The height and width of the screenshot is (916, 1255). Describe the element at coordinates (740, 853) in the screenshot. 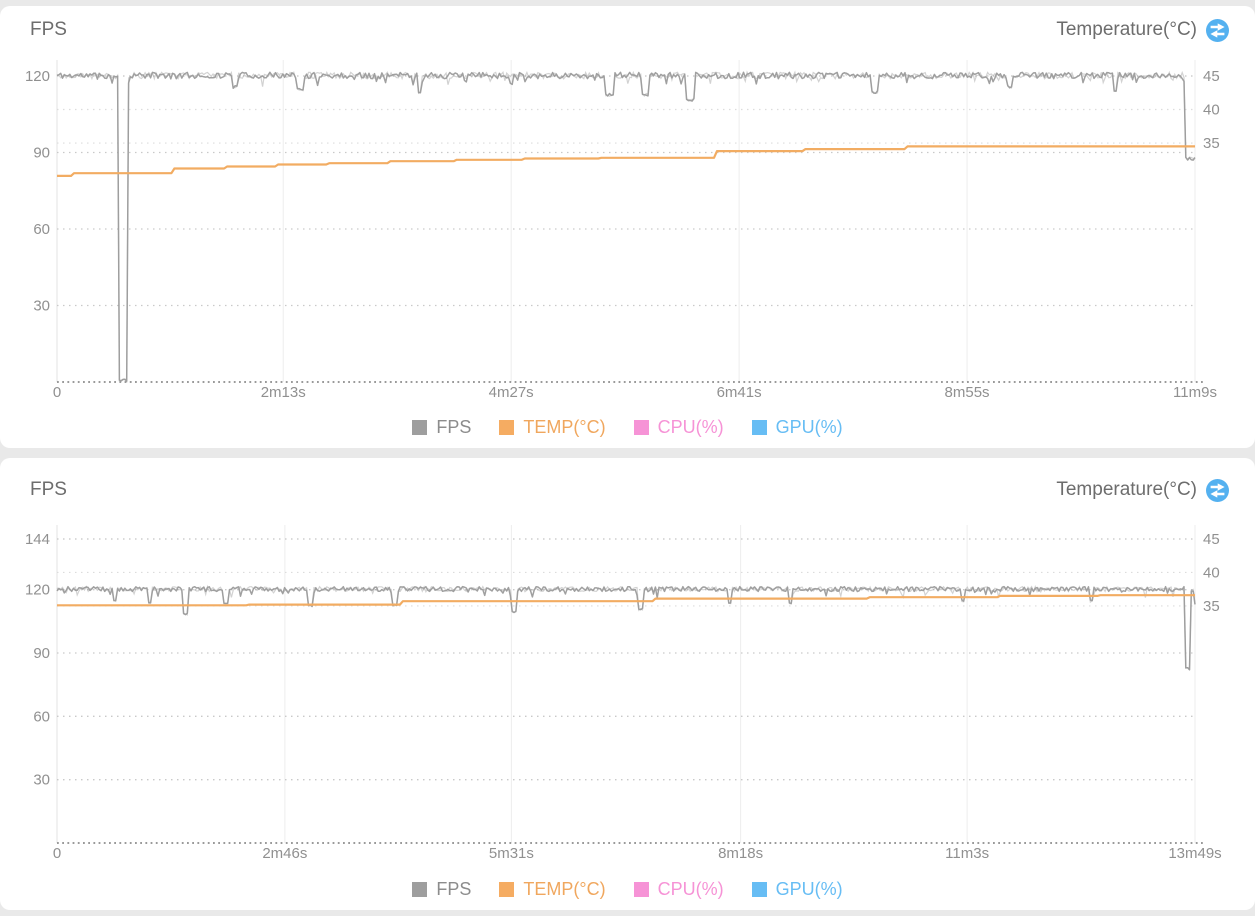

I see `x-axis-tick-label: 8m18s` at that location.